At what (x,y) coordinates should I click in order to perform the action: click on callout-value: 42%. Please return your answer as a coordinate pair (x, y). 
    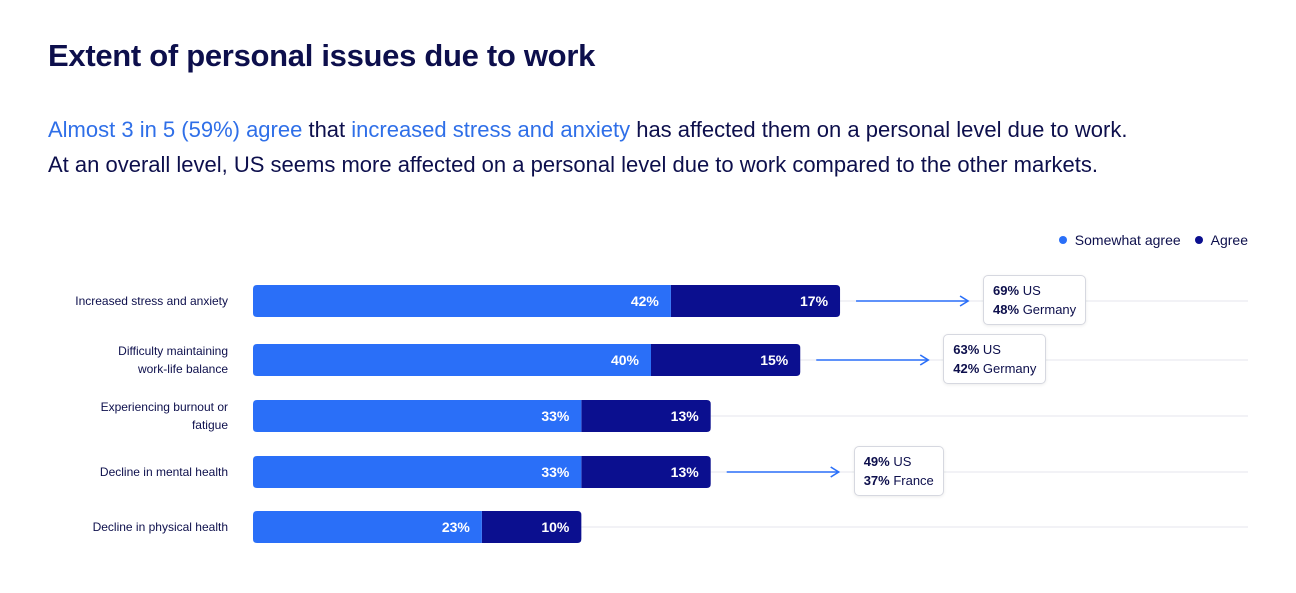
    Looking at the image, I should click on (966, 368).